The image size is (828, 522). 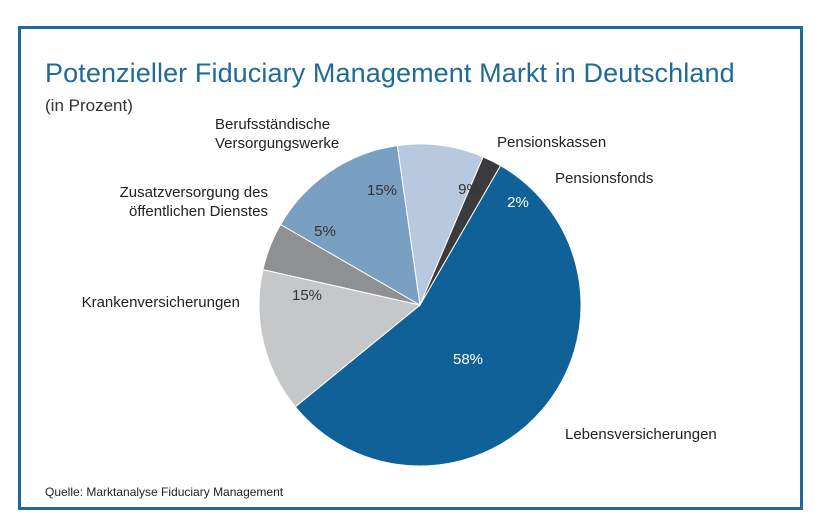 I want to click on pie-slice-pensionsfonds, so click(x=460, y=231).